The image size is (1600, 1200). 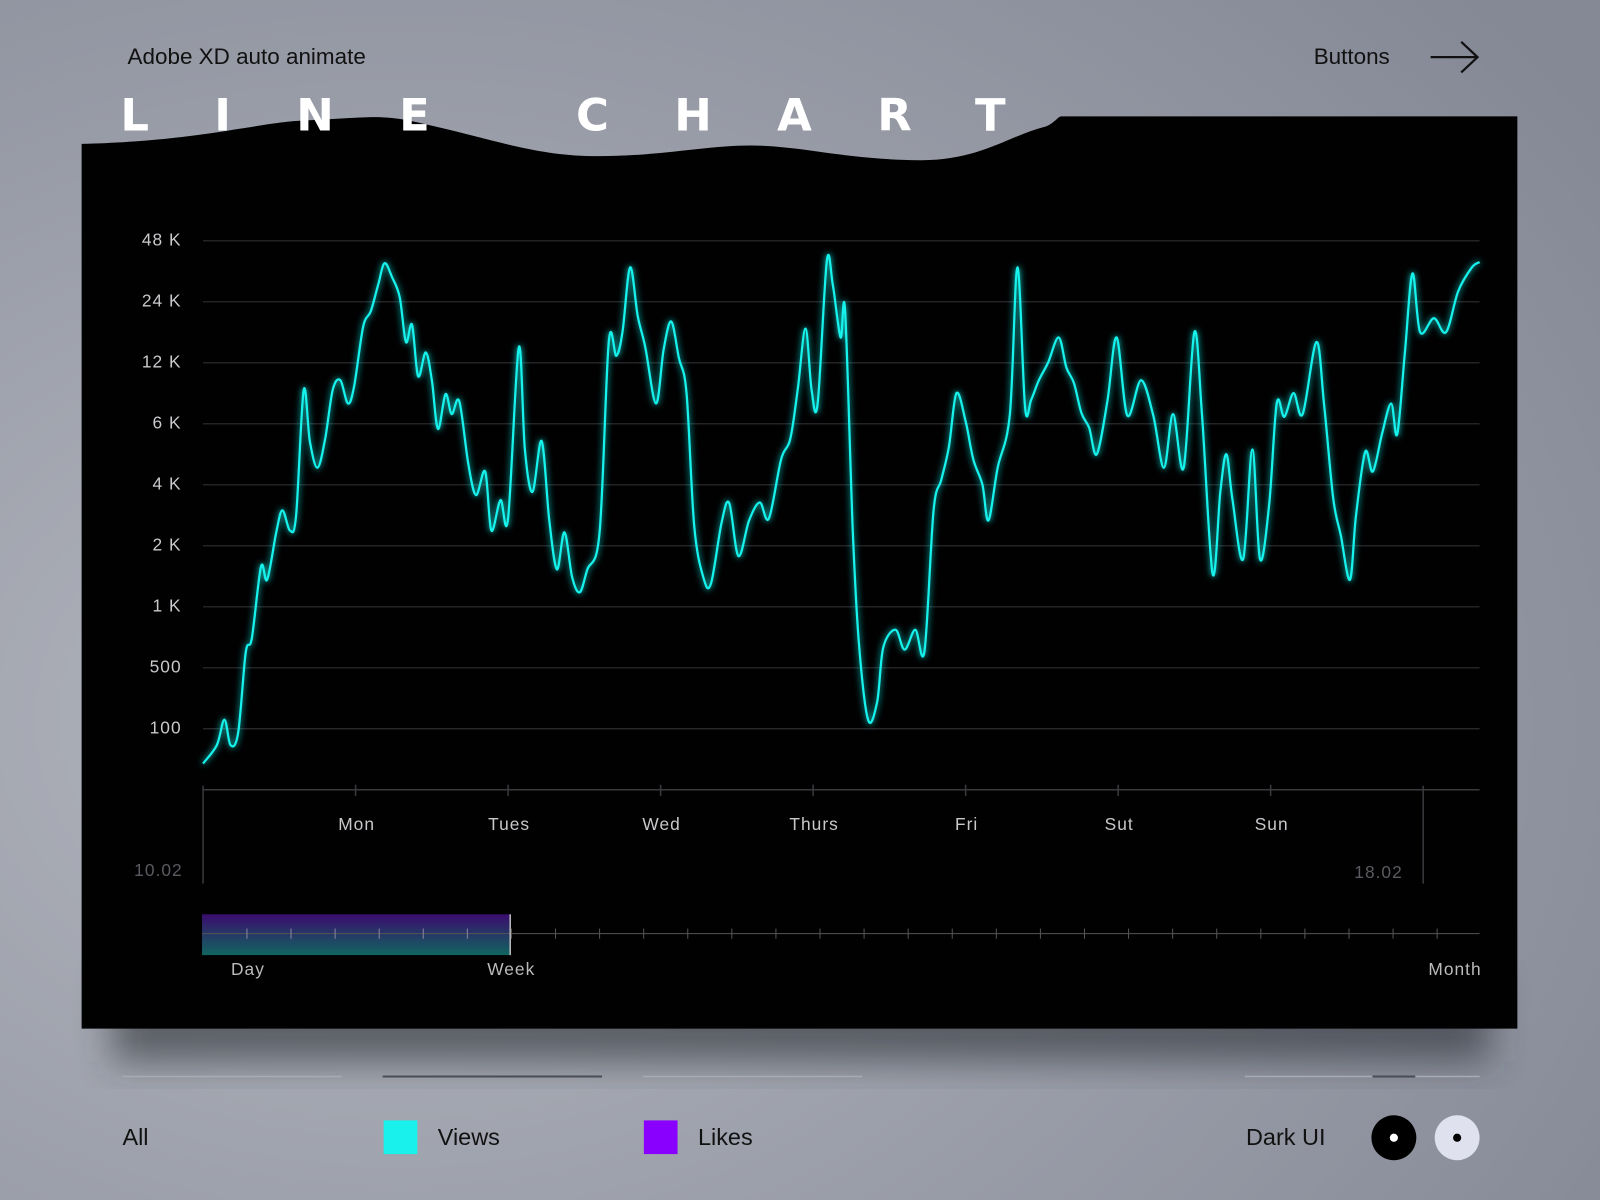 What do you see at coordinates (813, 824) in the screenshot?
I see `x-tick-label: Thurs` at bounding box center [813, 824].